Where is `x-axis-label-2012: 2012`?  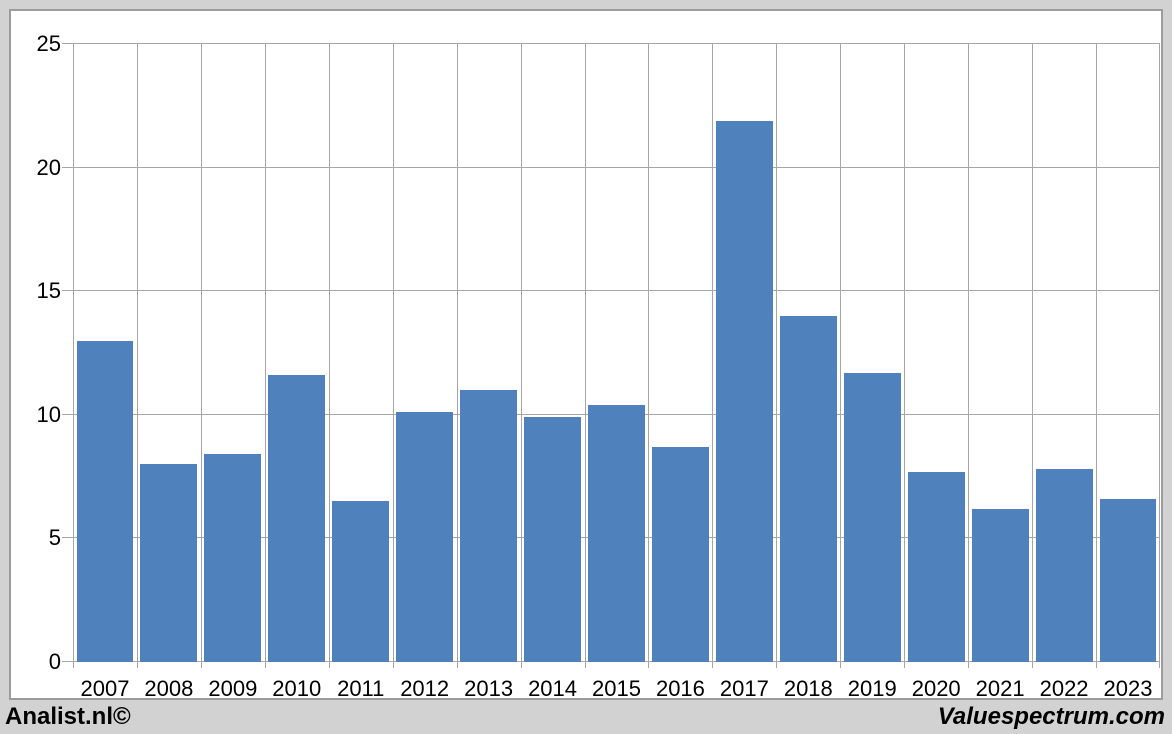
x-axis-label-2012: 2012 is located at coordinates (425, 688).